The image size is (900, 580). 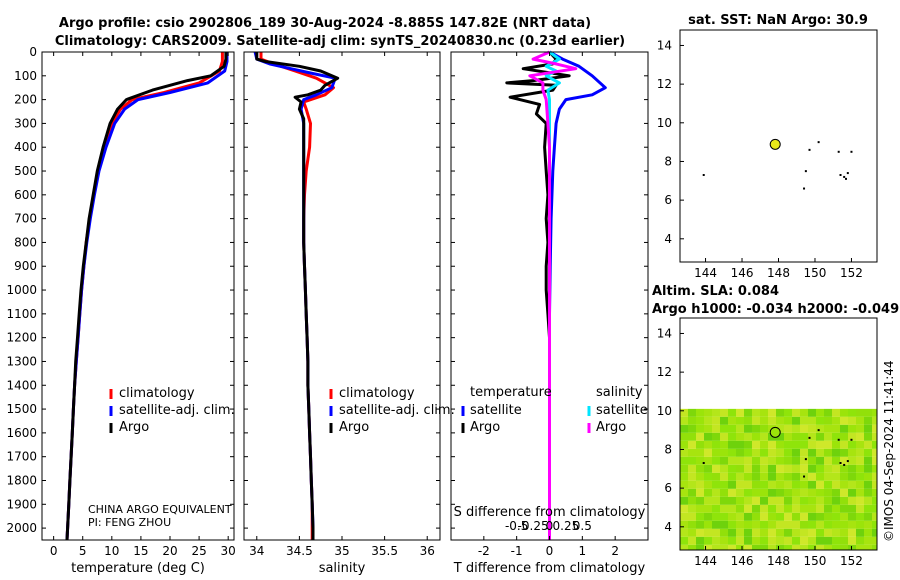 What do you see at coordinates (517, 551) in the screenshot?
I see `xtick-label: -1` at bounding box center [517, 551].